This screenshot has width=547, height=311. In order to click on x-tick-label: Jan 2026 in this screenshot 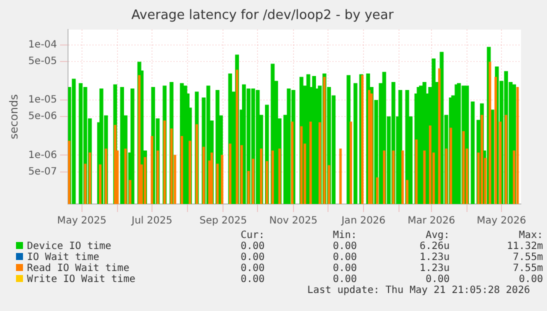, I will do `click(363, 221)`.